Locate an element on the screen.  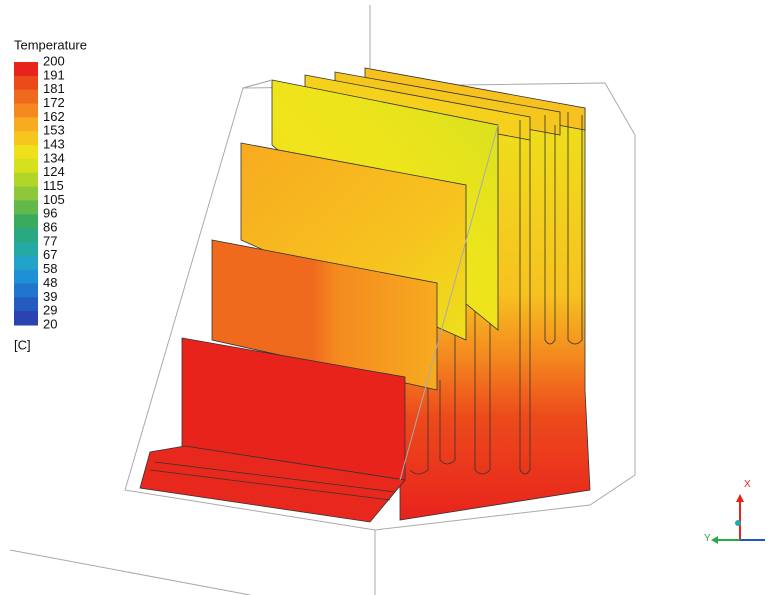
legend-label: 29 is located at coordinates (50, 310).